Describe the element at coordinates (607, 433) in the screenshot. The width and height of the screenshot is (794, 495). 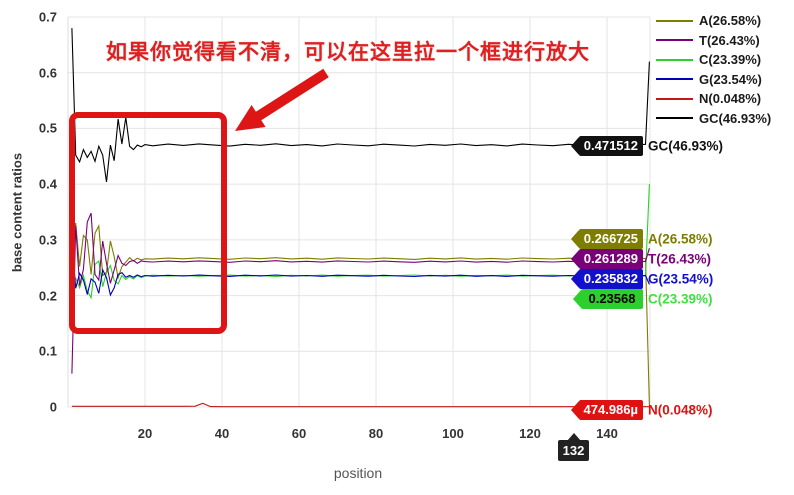
I see `x-tick-label: 140` at that location.